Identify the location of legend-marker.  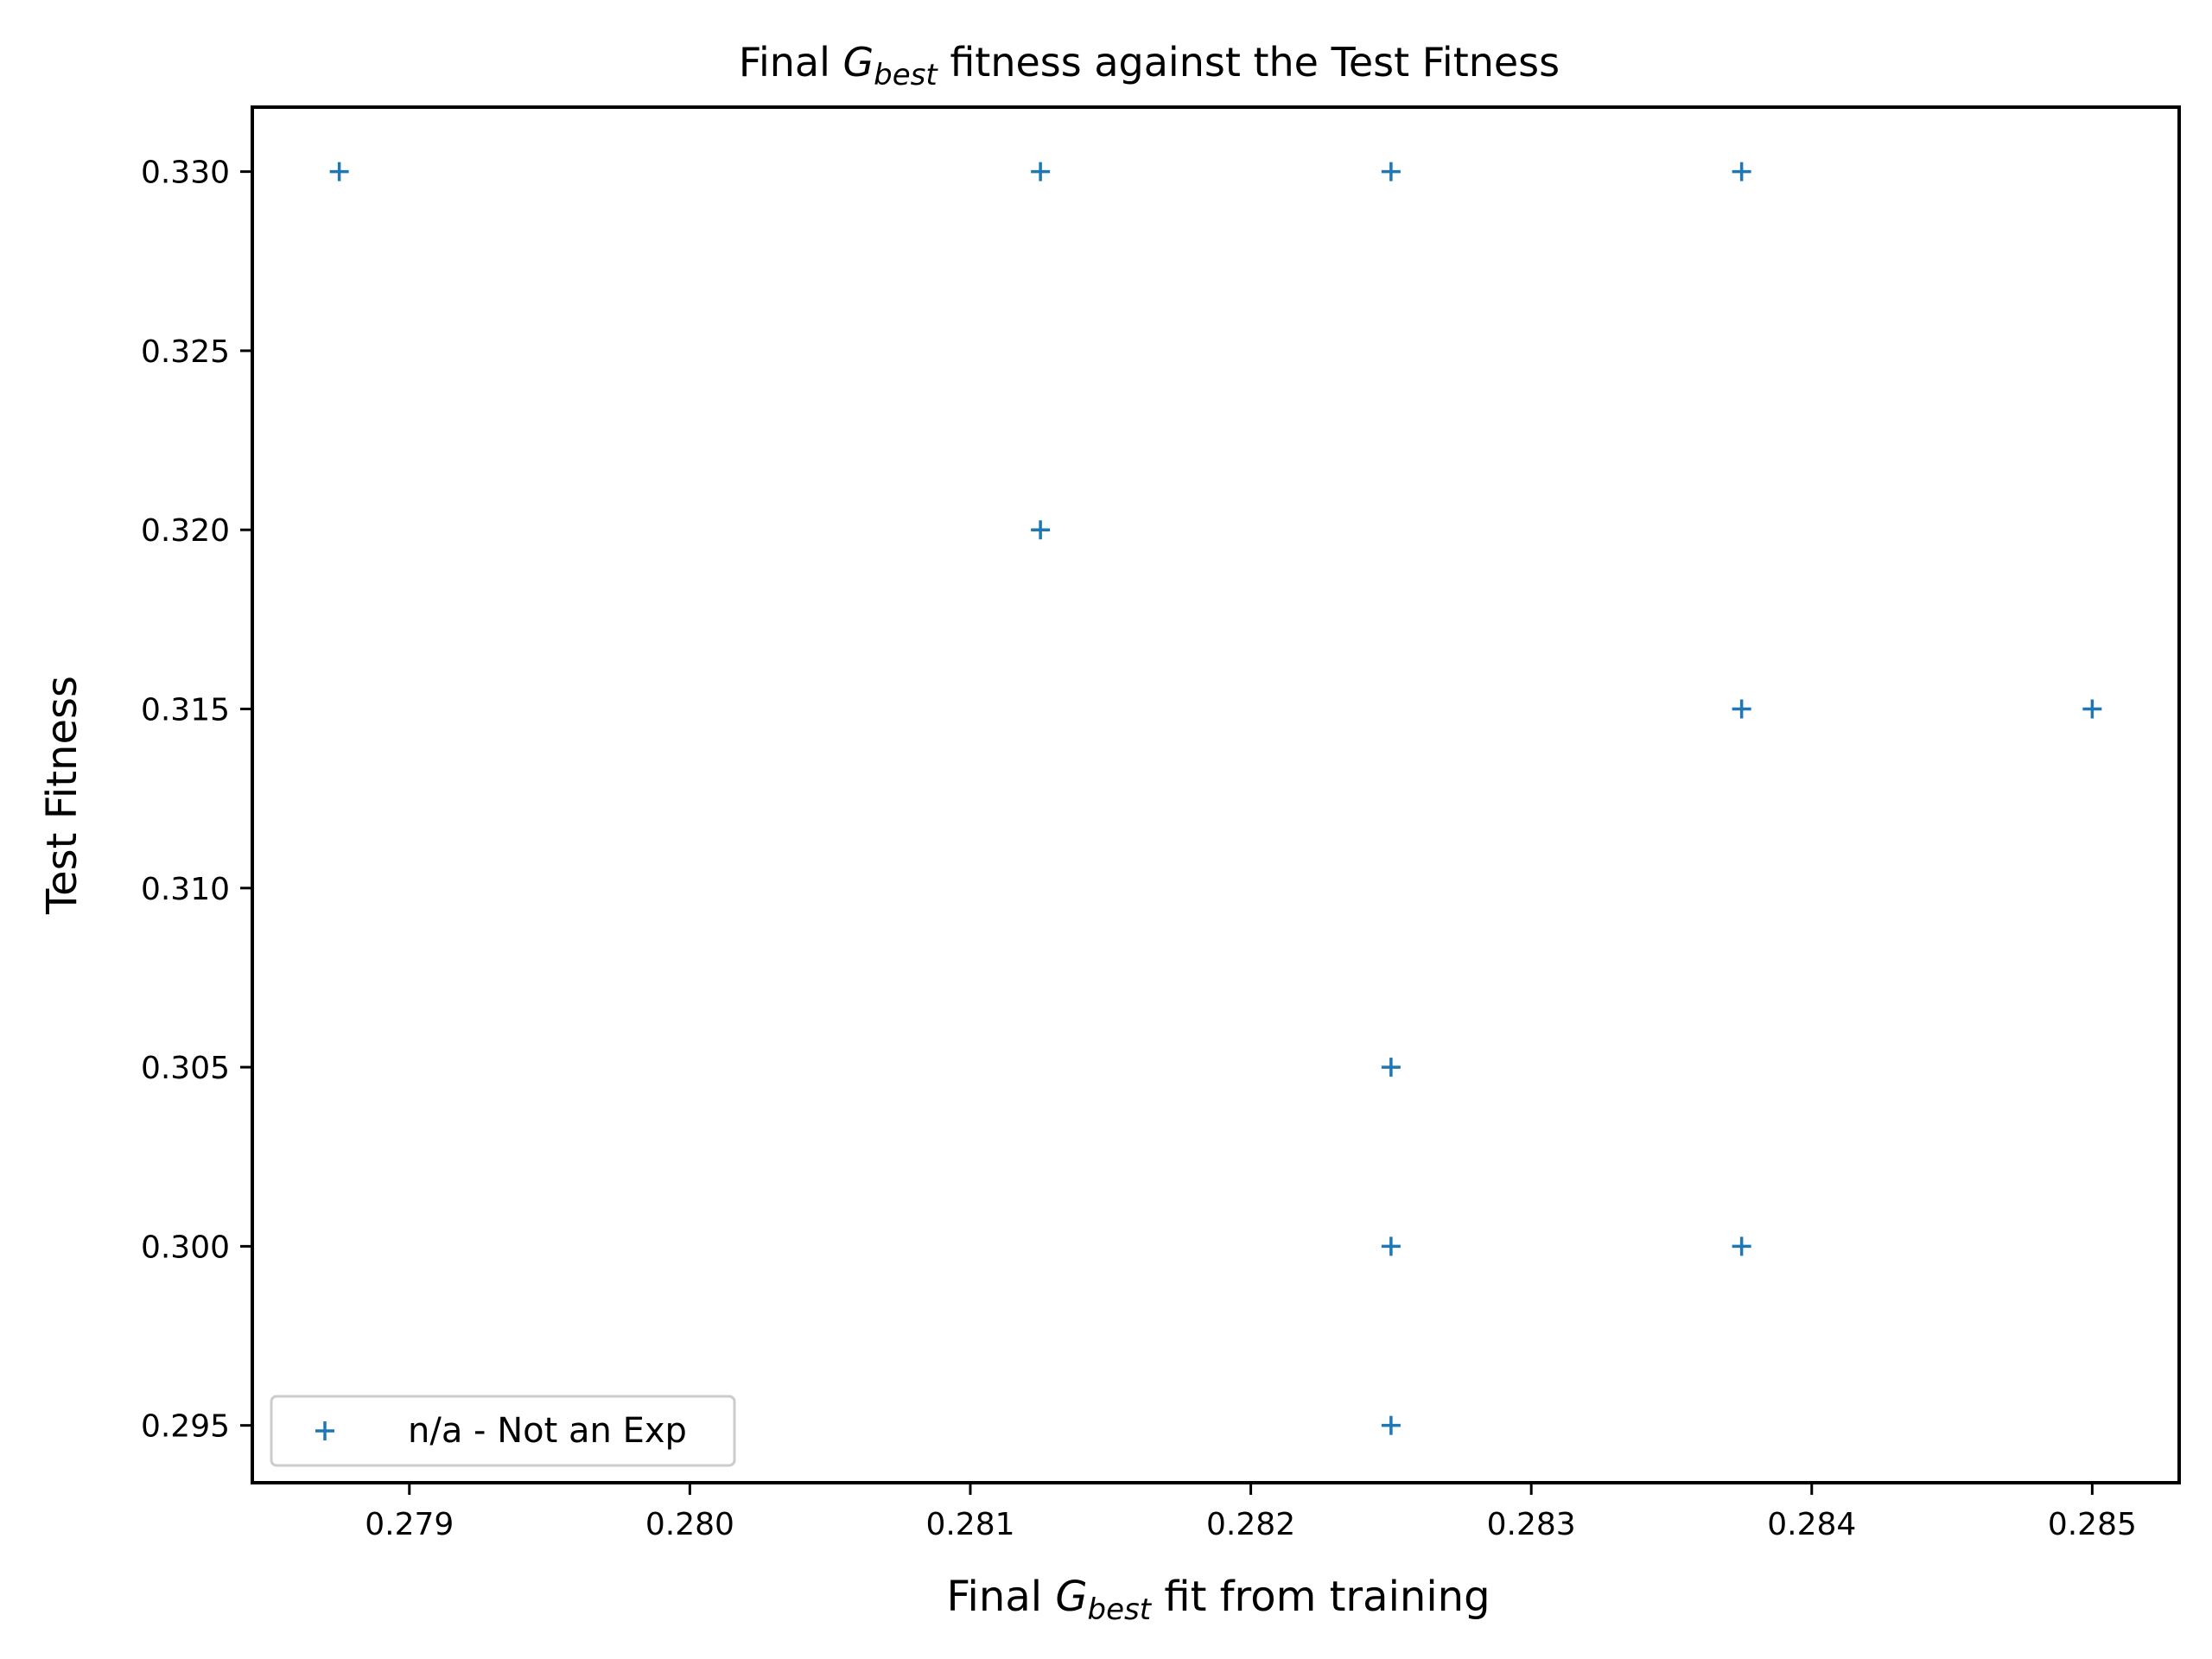
(324, 1430).